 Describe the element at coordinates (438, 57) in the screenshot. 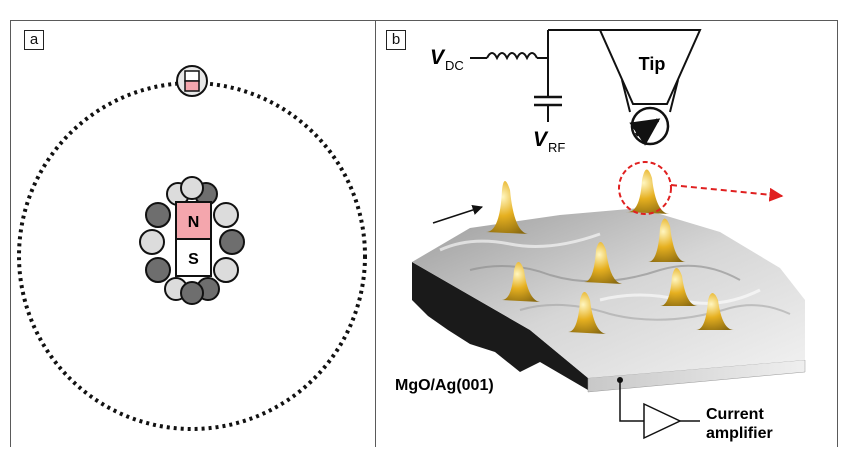

I see `vdc-label: V` at that location.